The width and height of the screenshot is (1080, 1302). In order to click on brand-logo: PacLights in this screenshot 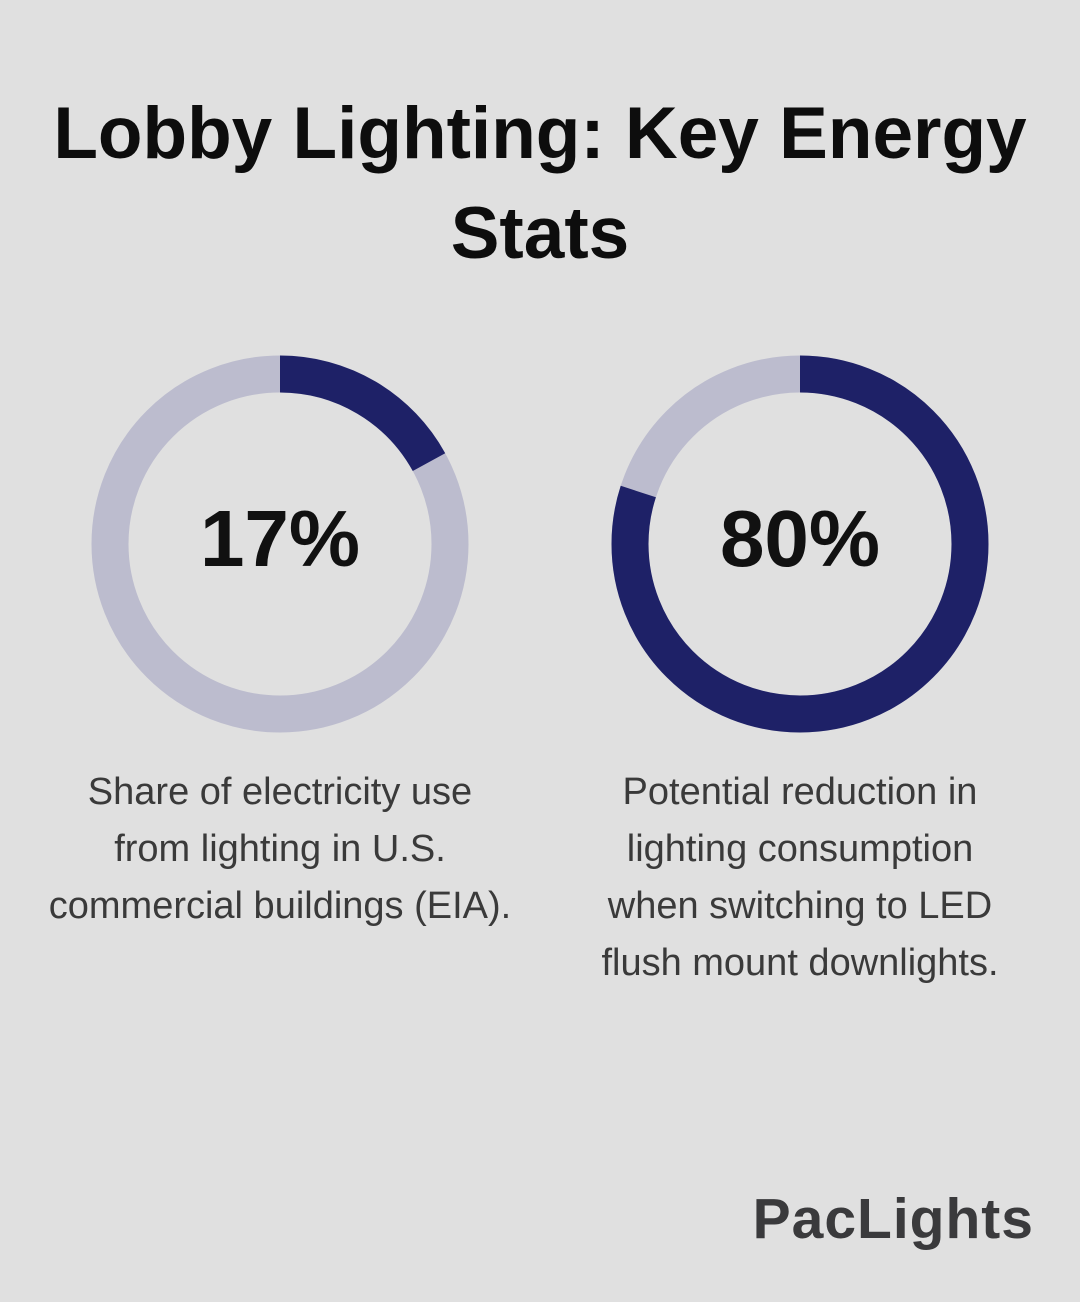, I will do `click(893, 1219)`.